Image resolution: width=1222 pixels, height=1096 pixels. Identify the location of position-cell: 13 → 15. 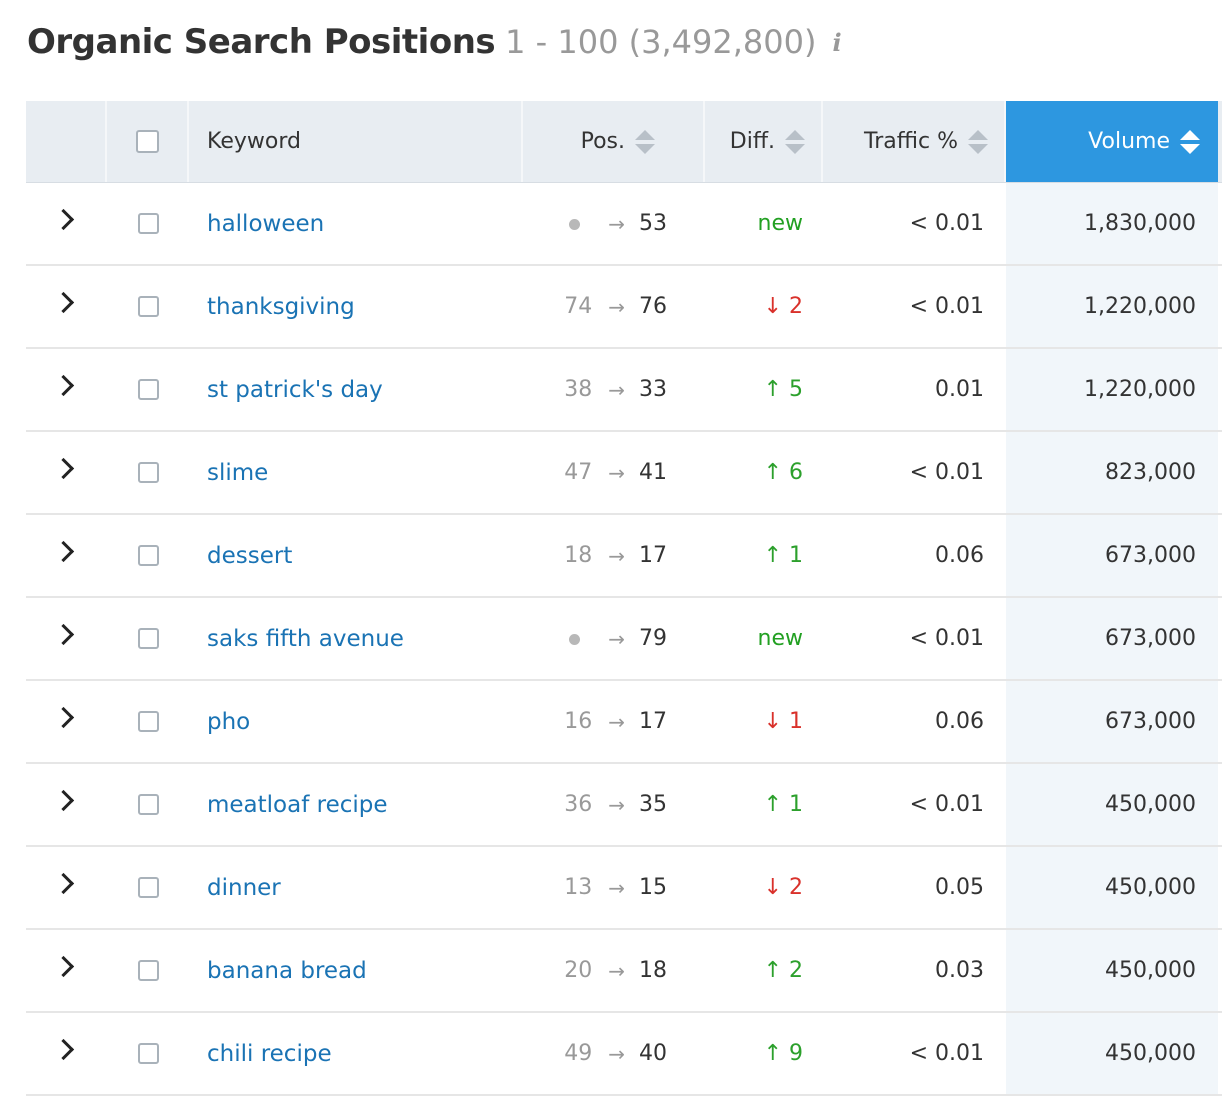
(614, 887).